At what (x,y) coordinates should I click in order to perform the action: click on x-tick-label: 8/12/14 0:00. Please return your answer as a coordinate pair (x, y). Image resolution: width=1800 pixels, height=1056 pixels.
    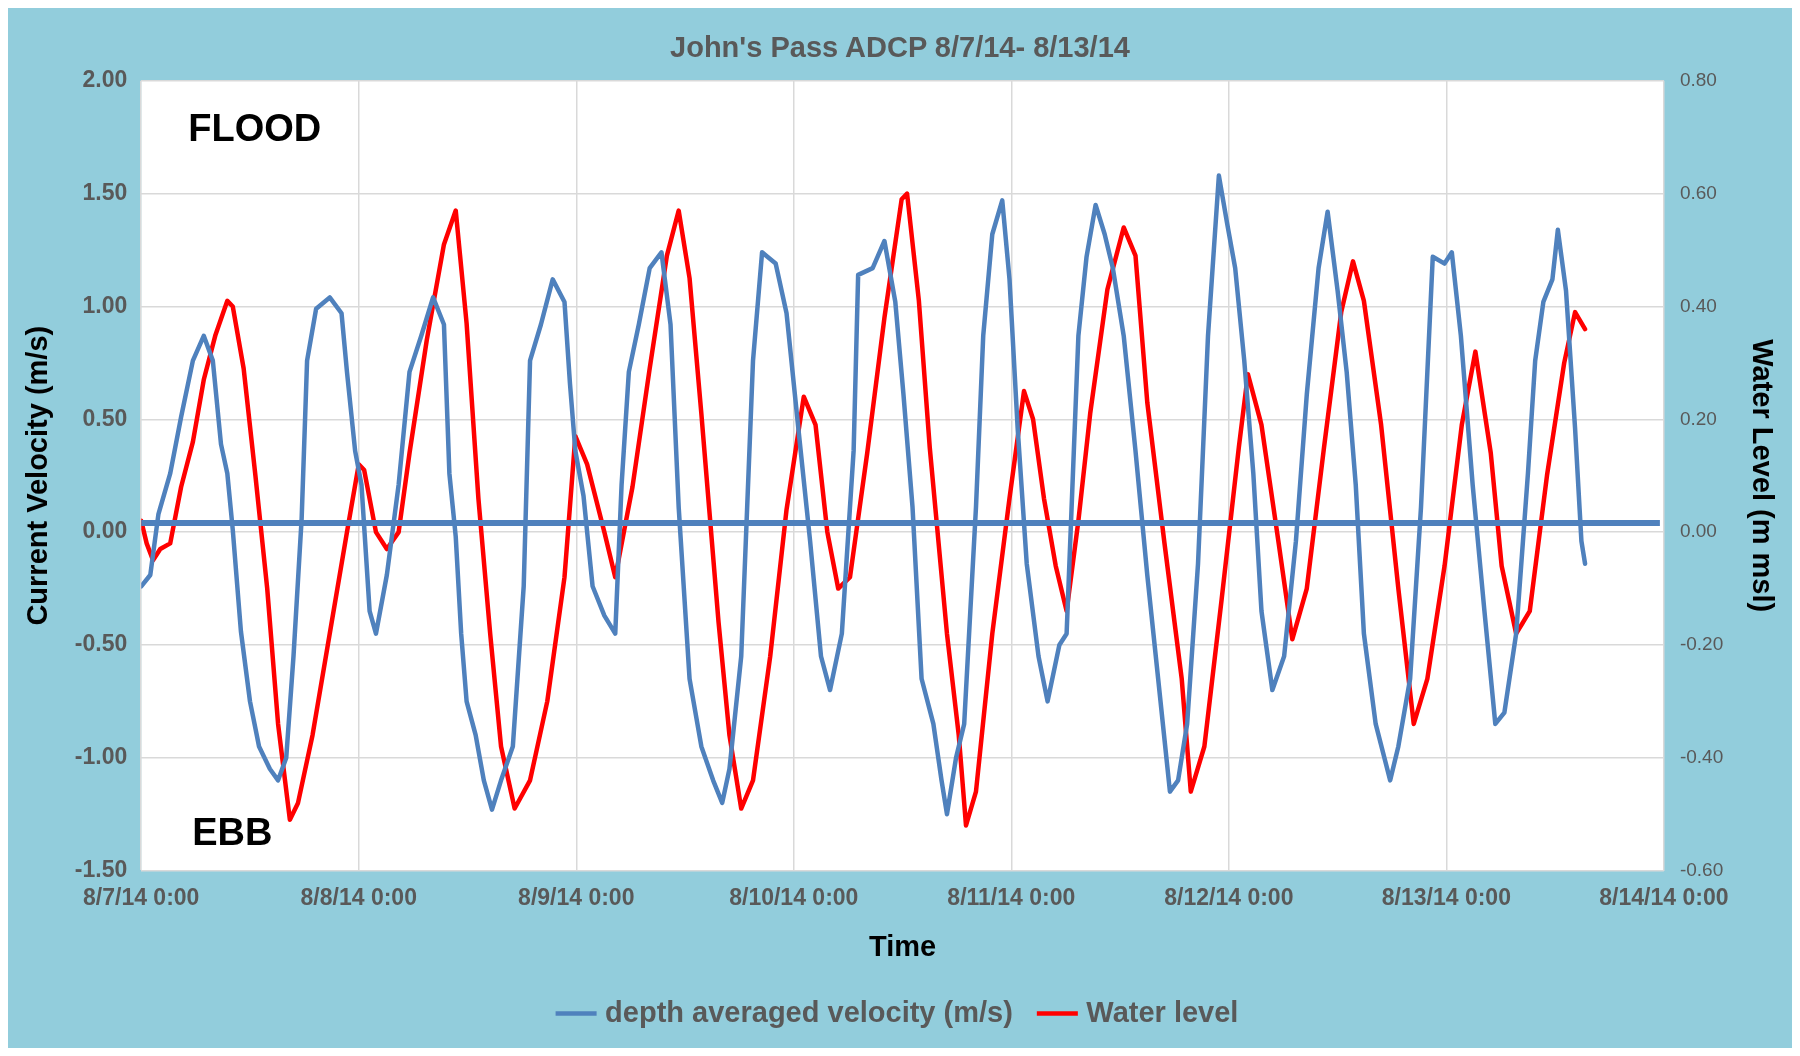
    Looking at the image, I should click on (1229, 896).